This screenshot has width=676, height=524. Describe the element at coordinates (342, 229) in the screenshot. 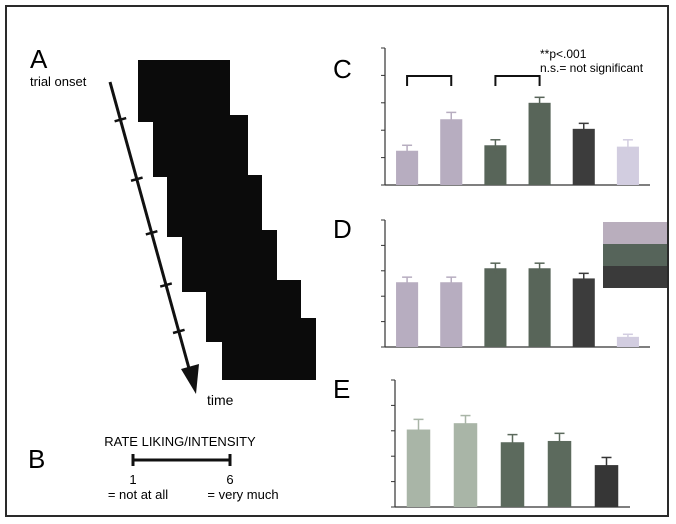

I see `panel-label-d: D` at that location.